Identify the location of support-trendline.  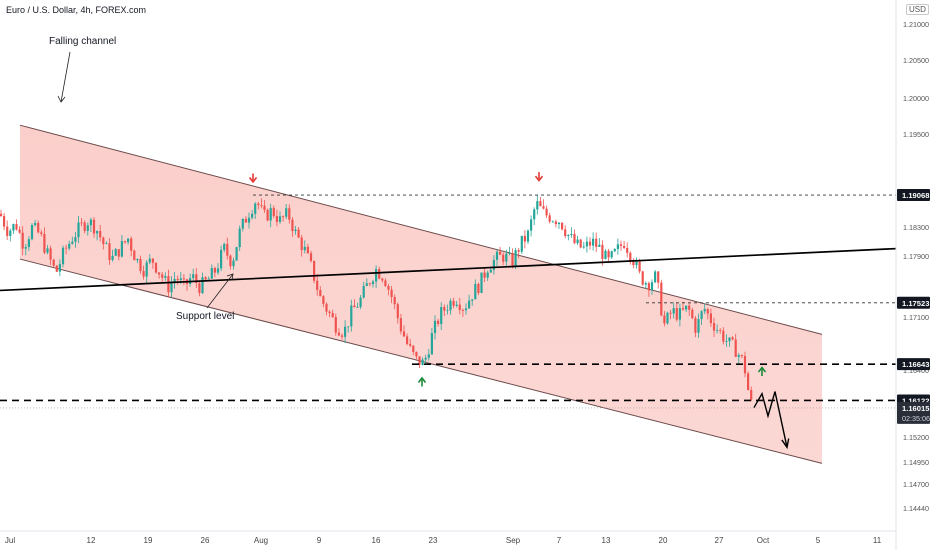
(448, 269).